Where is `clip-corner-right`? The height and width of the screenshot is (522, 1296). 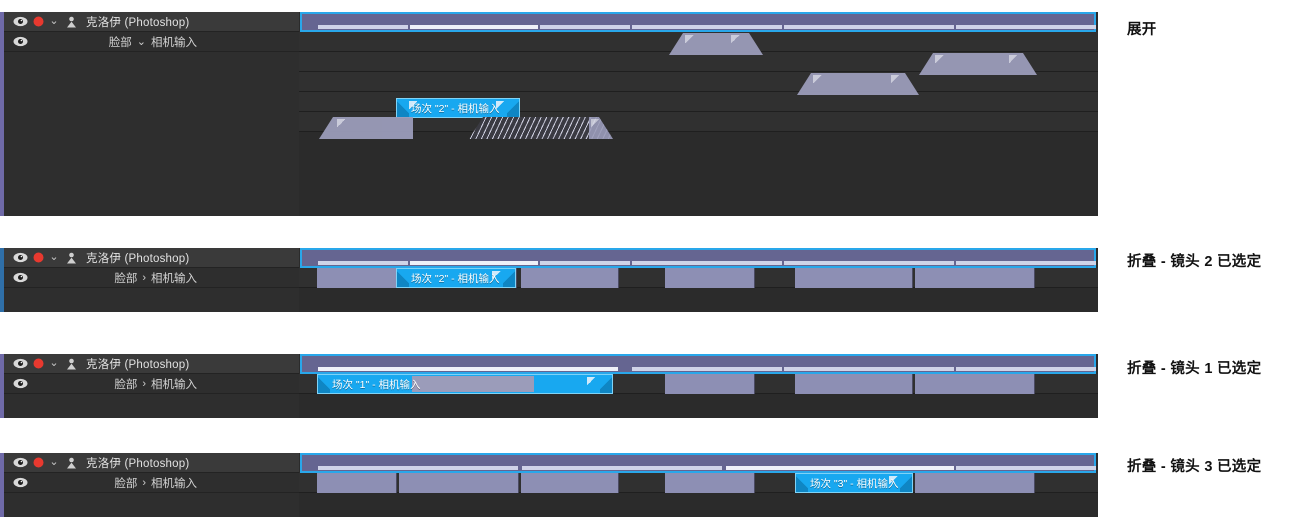 clip-corner-right is located at coordinates (906, 483).